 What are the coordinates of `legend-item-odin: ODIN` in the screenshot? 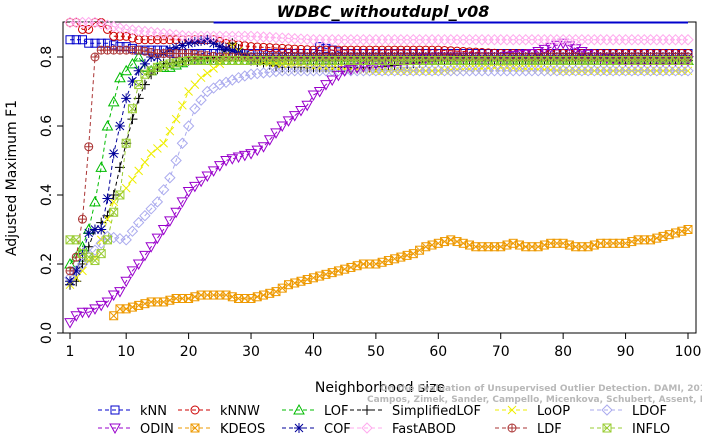 It's located at (136, 428).